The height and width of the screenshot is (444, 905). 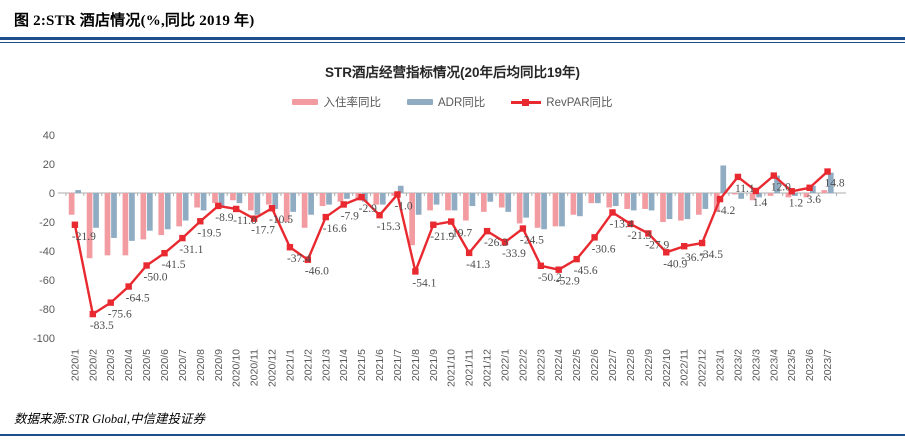 What do you see at coordinates (675, 264) in the screenshot?
I see `data-label: -40.9` at bounding box center [675, 264].